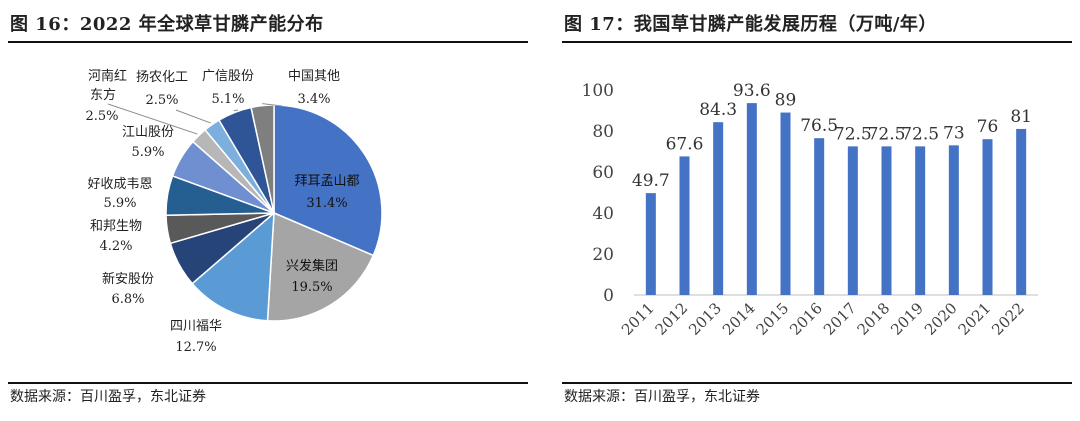 This screenshot has width=1080, height=421. What do you see at coordinates (228, 76) in the screenshot?
I see `pie-slice-label: 广信股份` at bounding box center [228, 76].